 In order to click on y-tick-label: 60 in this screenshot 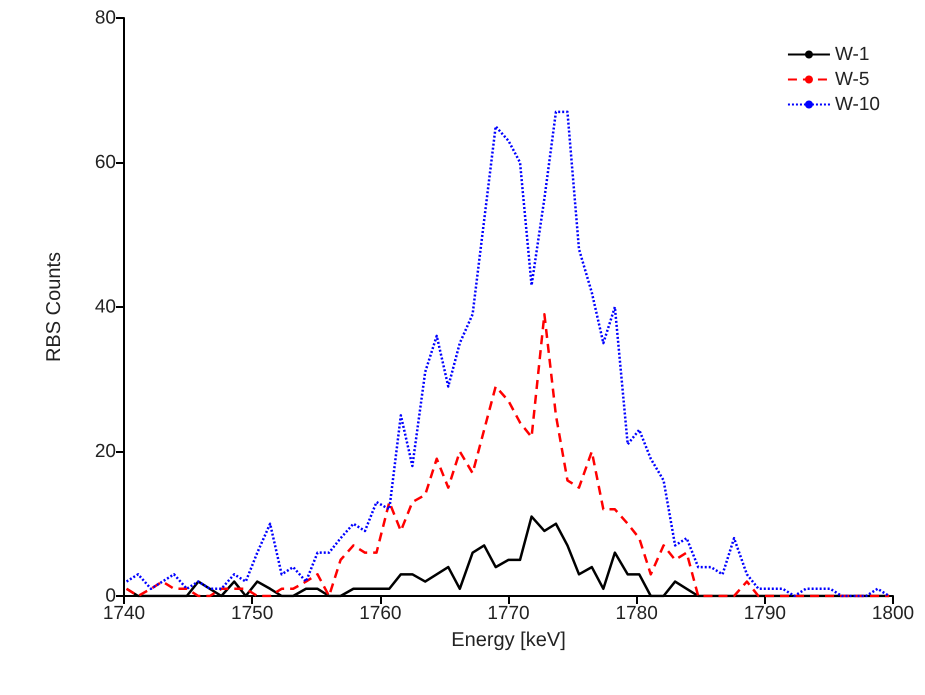, I will do `click(105, 162)`.